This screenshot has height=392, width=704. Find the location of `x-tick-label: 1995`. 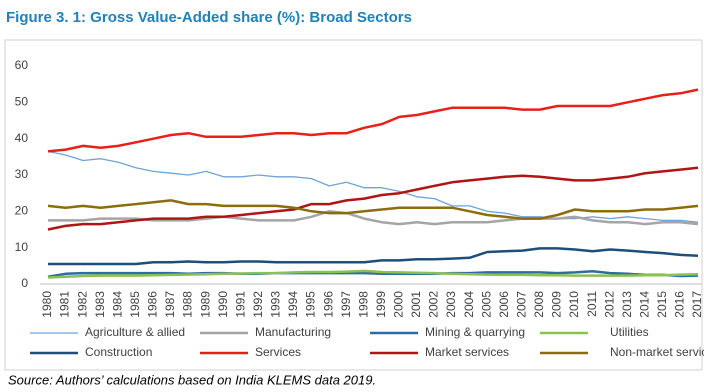

x-tick-label: 1995 is located at coordinates (311, 304).